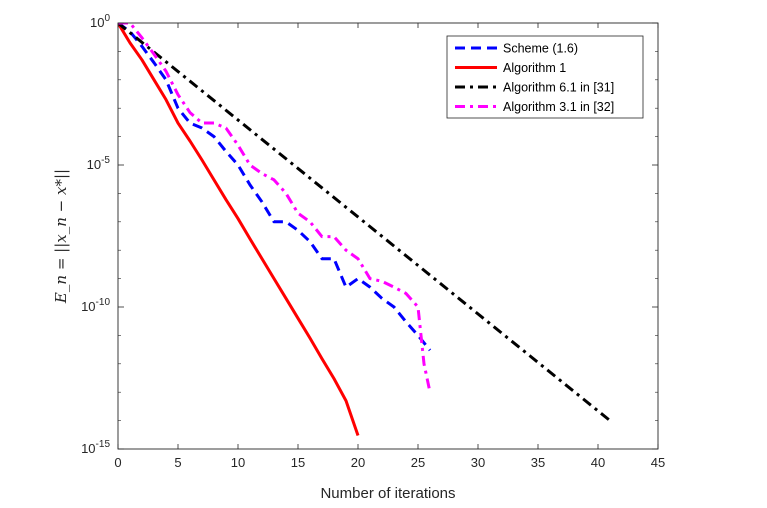 The image size is (767, 508). What do you see at coordinates (387, 493) in the screenshot?
I see `x-axis-title: Number of iterations` at bounding box center [387, 493].